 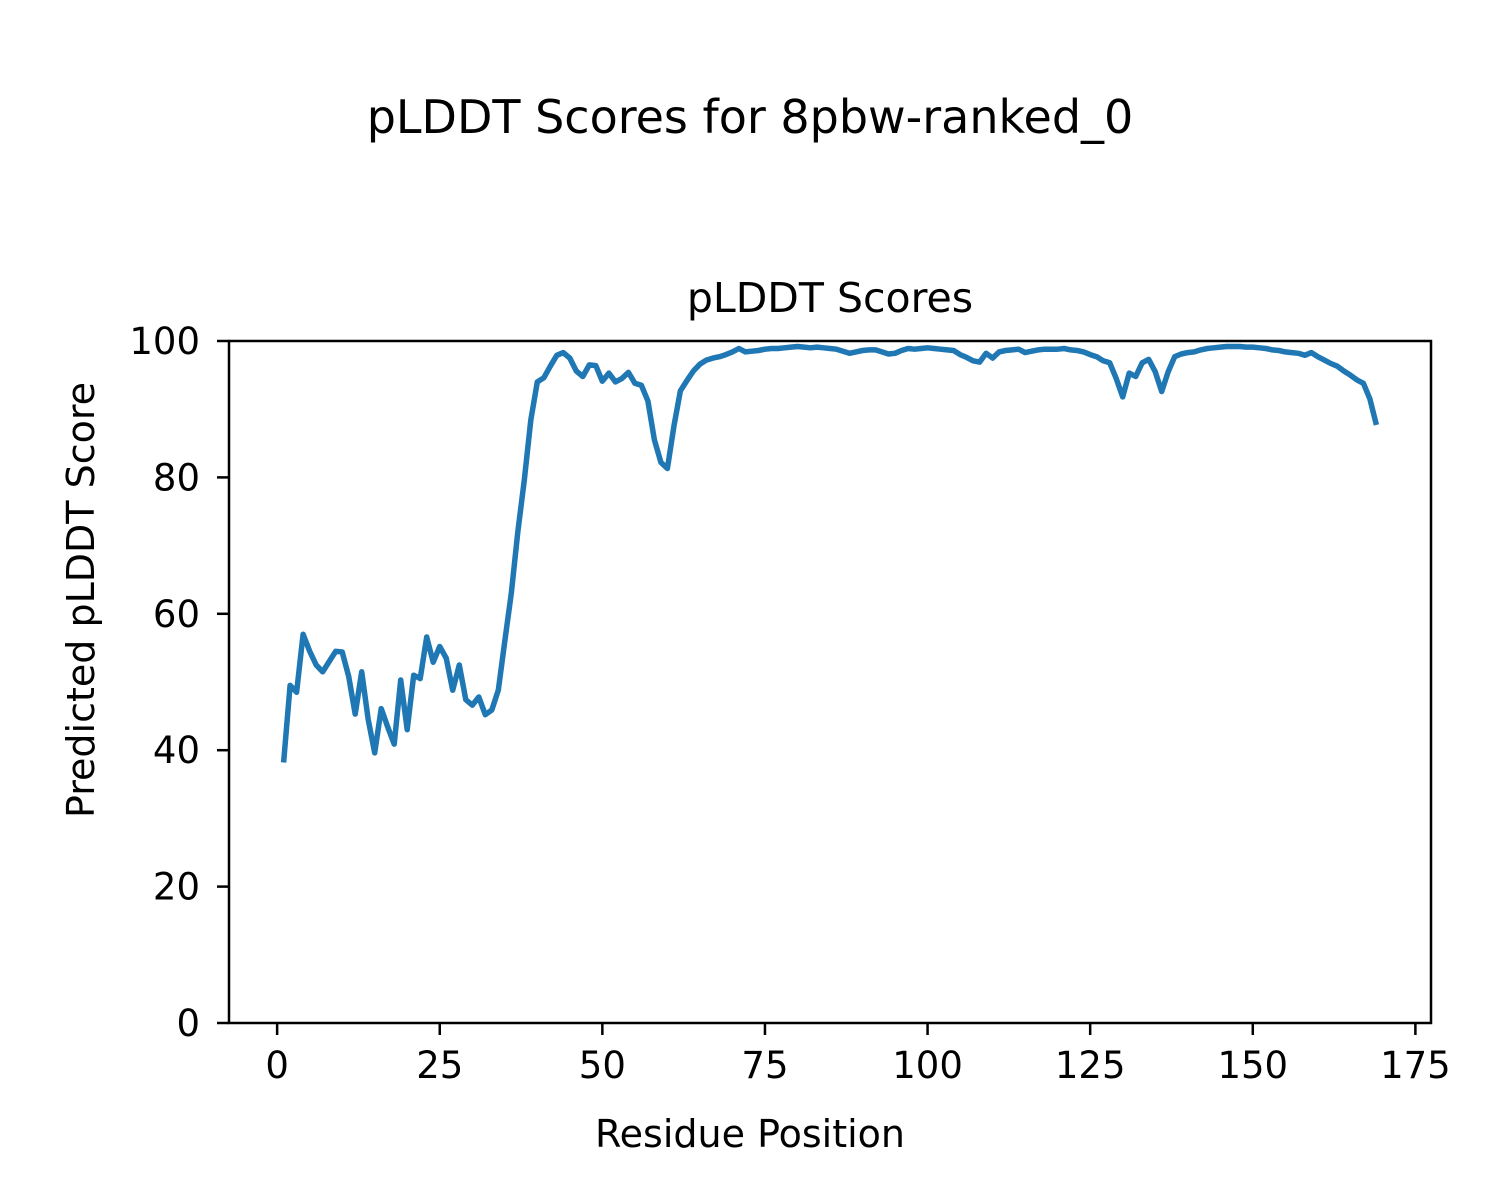 I want to click on figure-suptitle: pLDDT Scores for 8pbw-ranked_0, so click(x=750, y=117).